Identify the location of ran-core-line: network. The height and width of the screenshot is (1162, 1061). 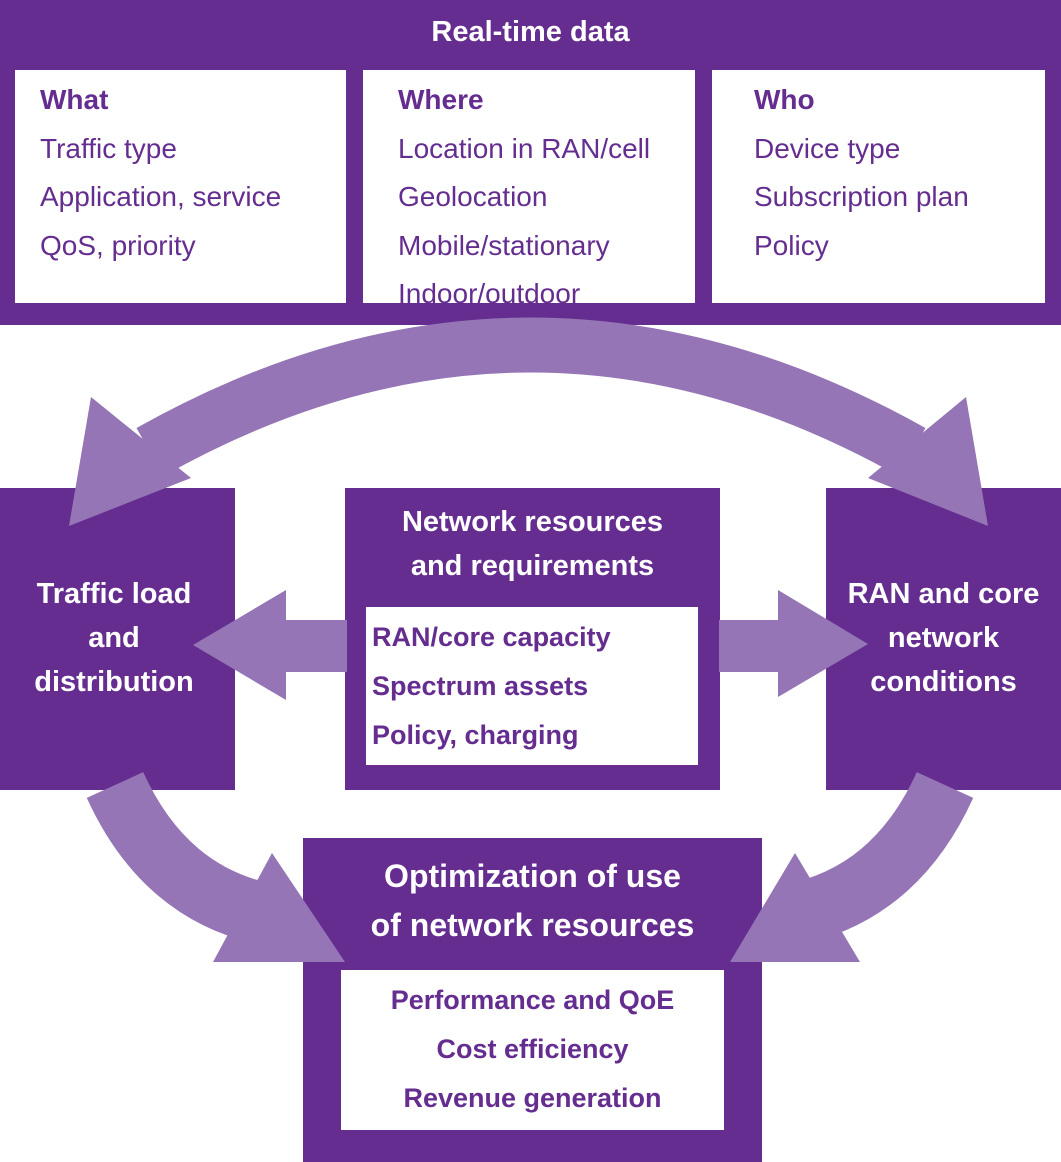
(943, 638).